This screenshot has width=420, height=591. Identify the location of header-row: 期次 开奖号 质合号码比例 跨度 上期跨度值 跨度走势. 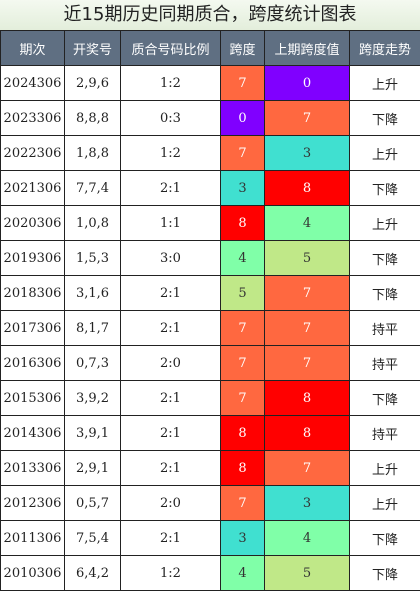
(210, 48).